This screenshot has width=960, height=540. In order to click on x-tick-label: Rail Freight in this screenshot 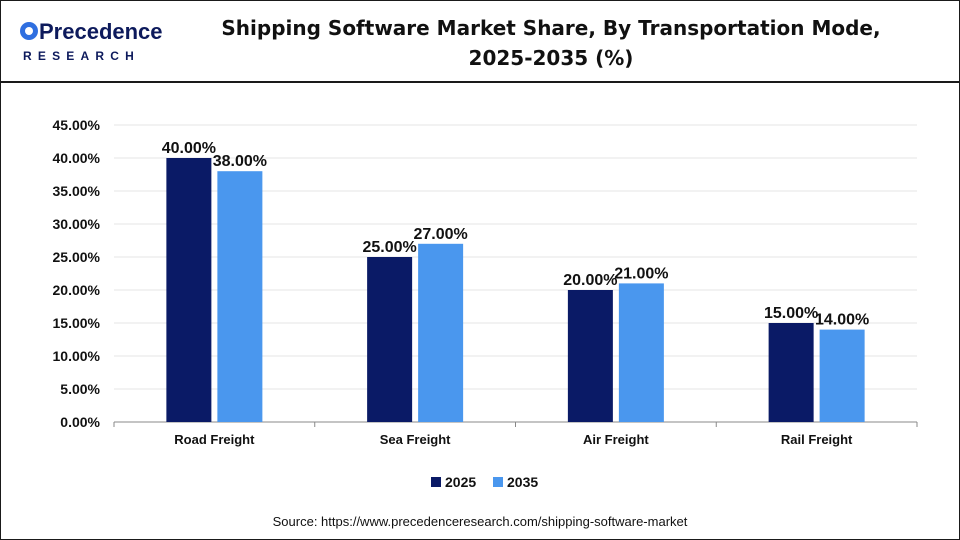, I will do `click(817, 439)`.